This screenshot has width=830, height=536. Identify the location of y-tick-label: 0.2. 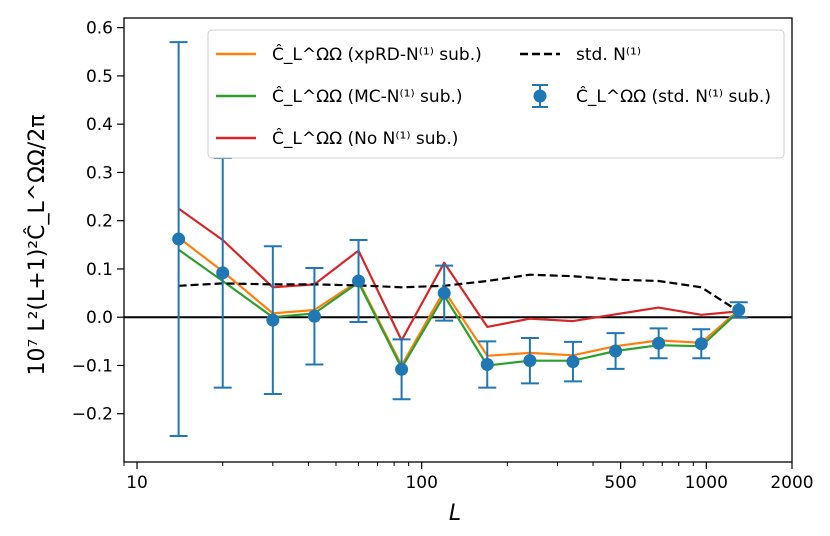
(99, 222).